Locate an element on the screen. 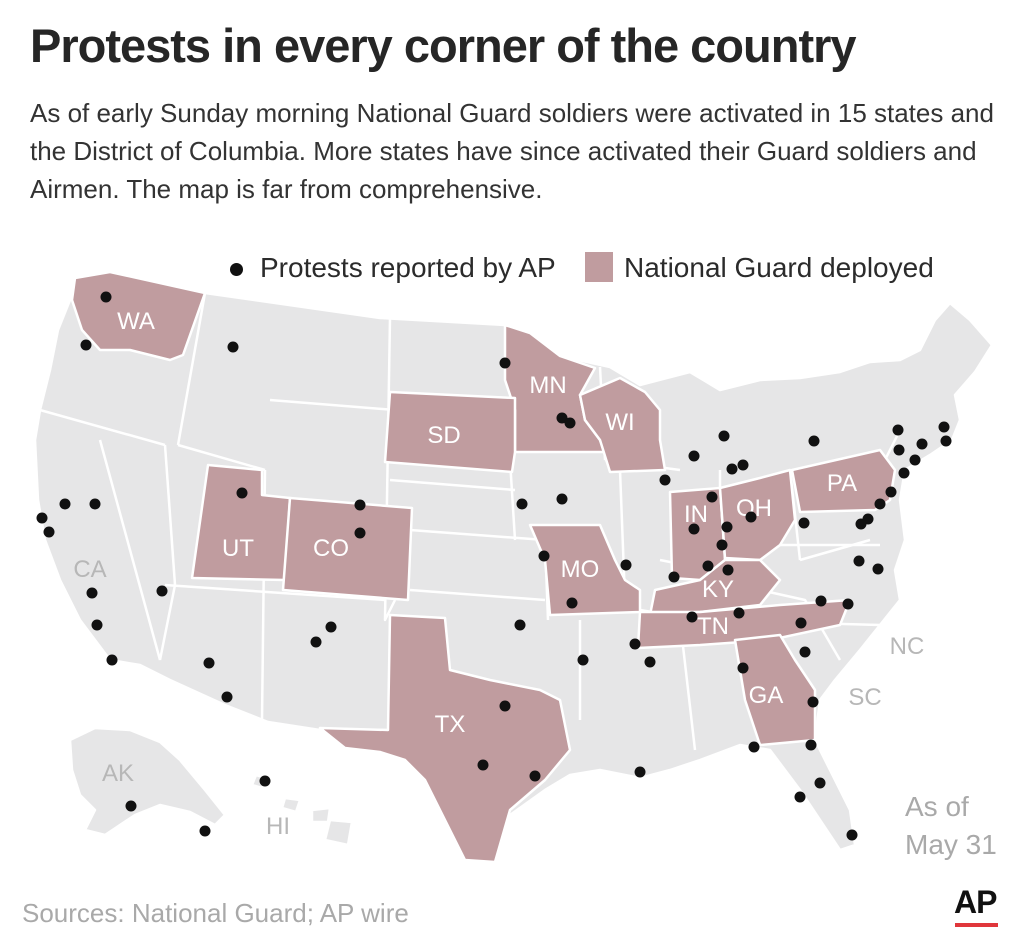 This screenshot has width=1026, height=951. state-wi is located at coordinates (622, 425).